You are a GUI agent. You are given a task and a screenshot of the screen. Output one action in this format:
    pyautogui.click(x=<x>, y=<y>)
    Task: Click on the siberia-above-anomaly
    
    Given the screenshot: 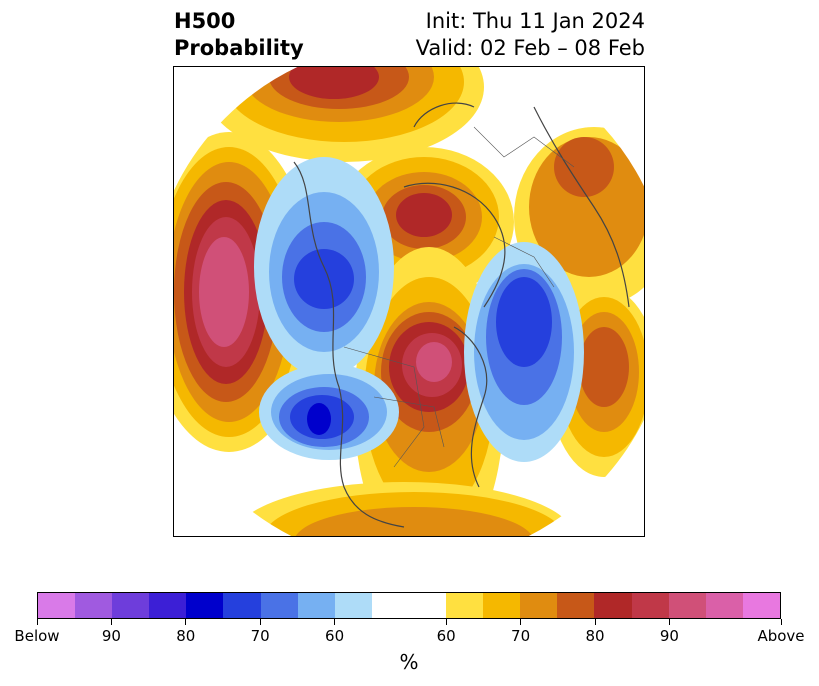 What is the action you would take?
    pyautogui.click(x=424, y=222)
    